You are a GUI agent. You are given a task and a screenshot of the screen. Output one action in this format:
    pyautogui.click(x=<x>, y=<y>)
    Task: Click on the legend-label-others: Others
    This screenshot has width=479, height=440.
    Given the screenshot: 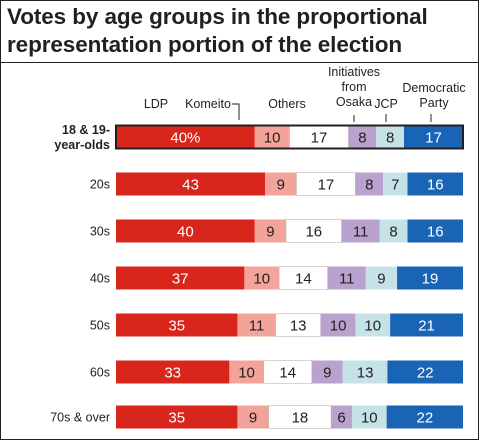 What is the action you would take?
    pyautogui.click(x=287, y=104)
    